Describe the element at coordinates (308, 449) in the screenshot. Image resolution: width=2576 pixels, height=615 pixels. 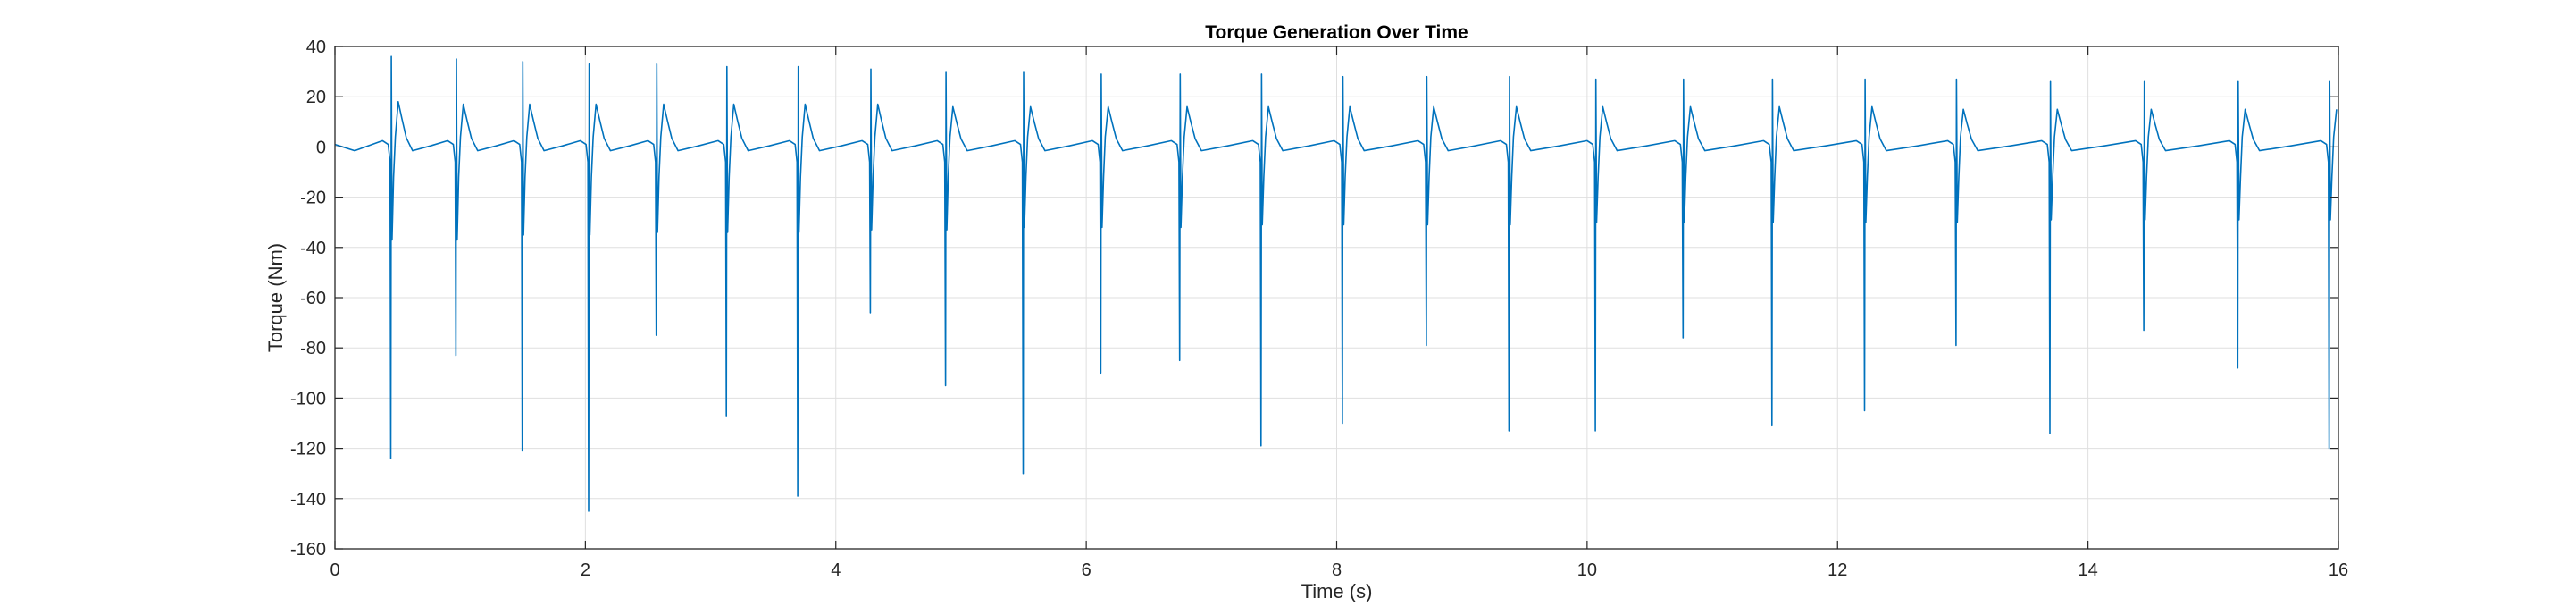
I see `y-tick-label: -120` at that location.